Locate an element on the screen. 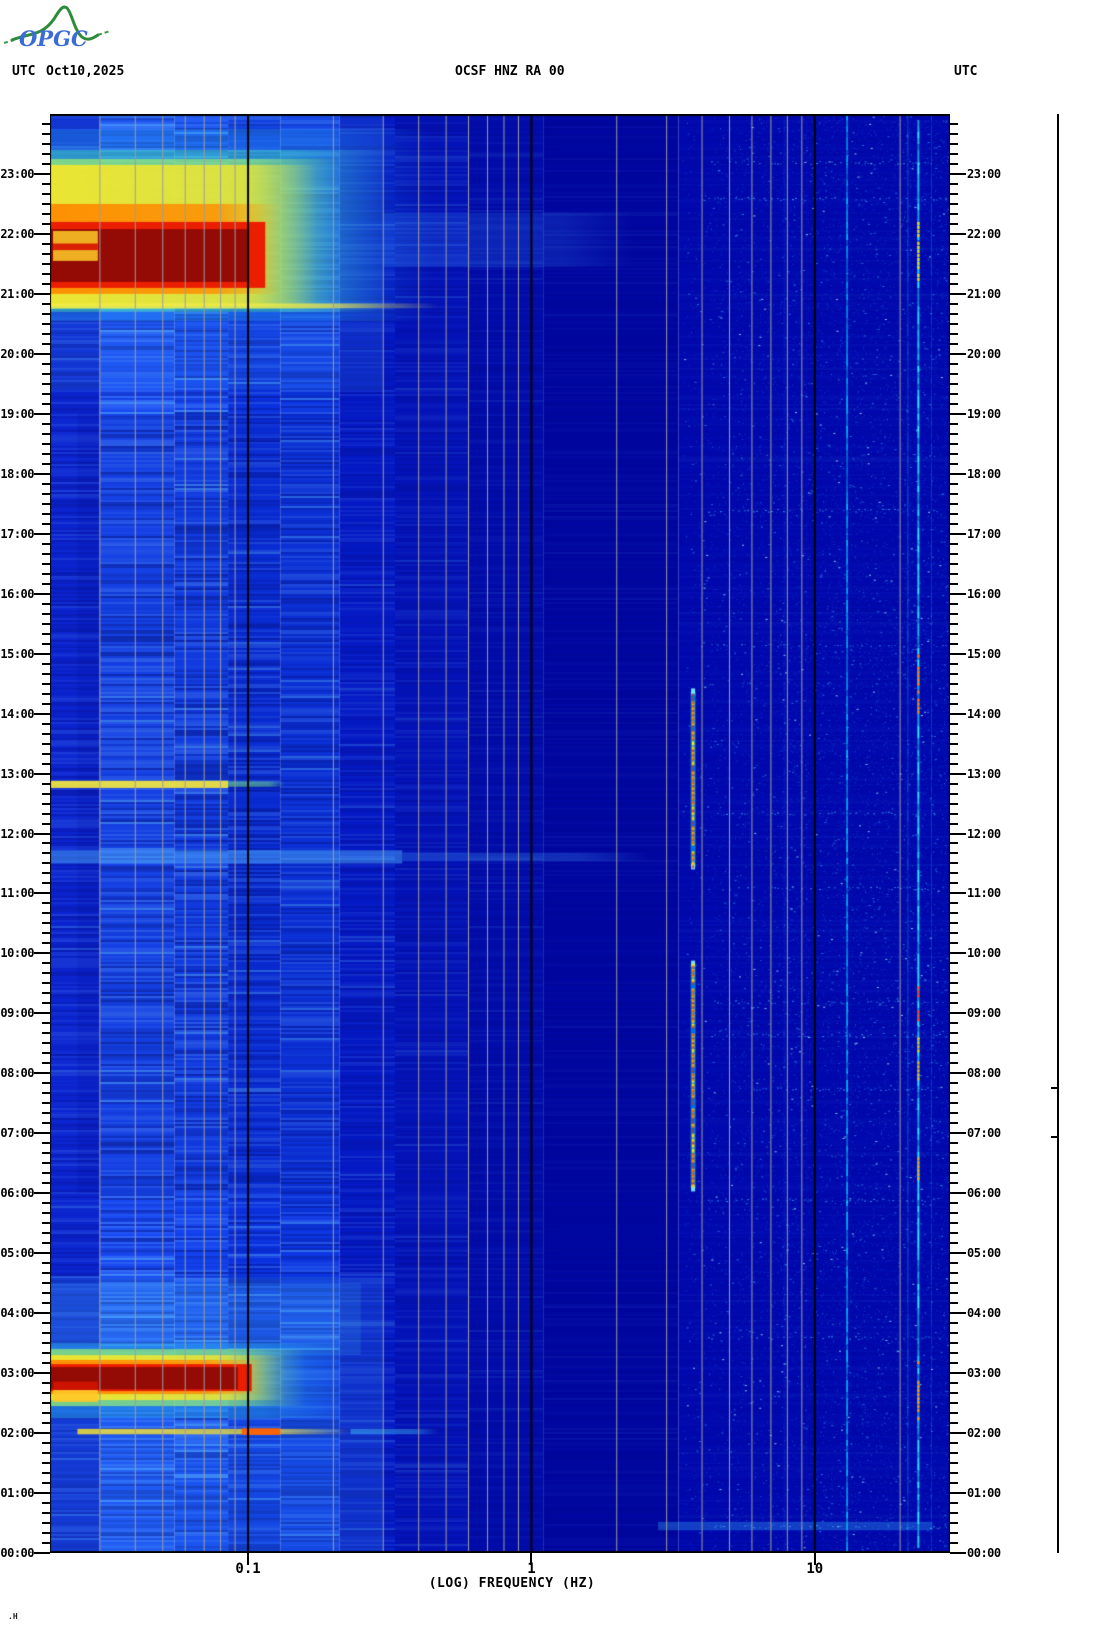 Image resolution: width=1102 pixels, height=1634 pixels. x-tick-major is located at coordinates (531, 1559).